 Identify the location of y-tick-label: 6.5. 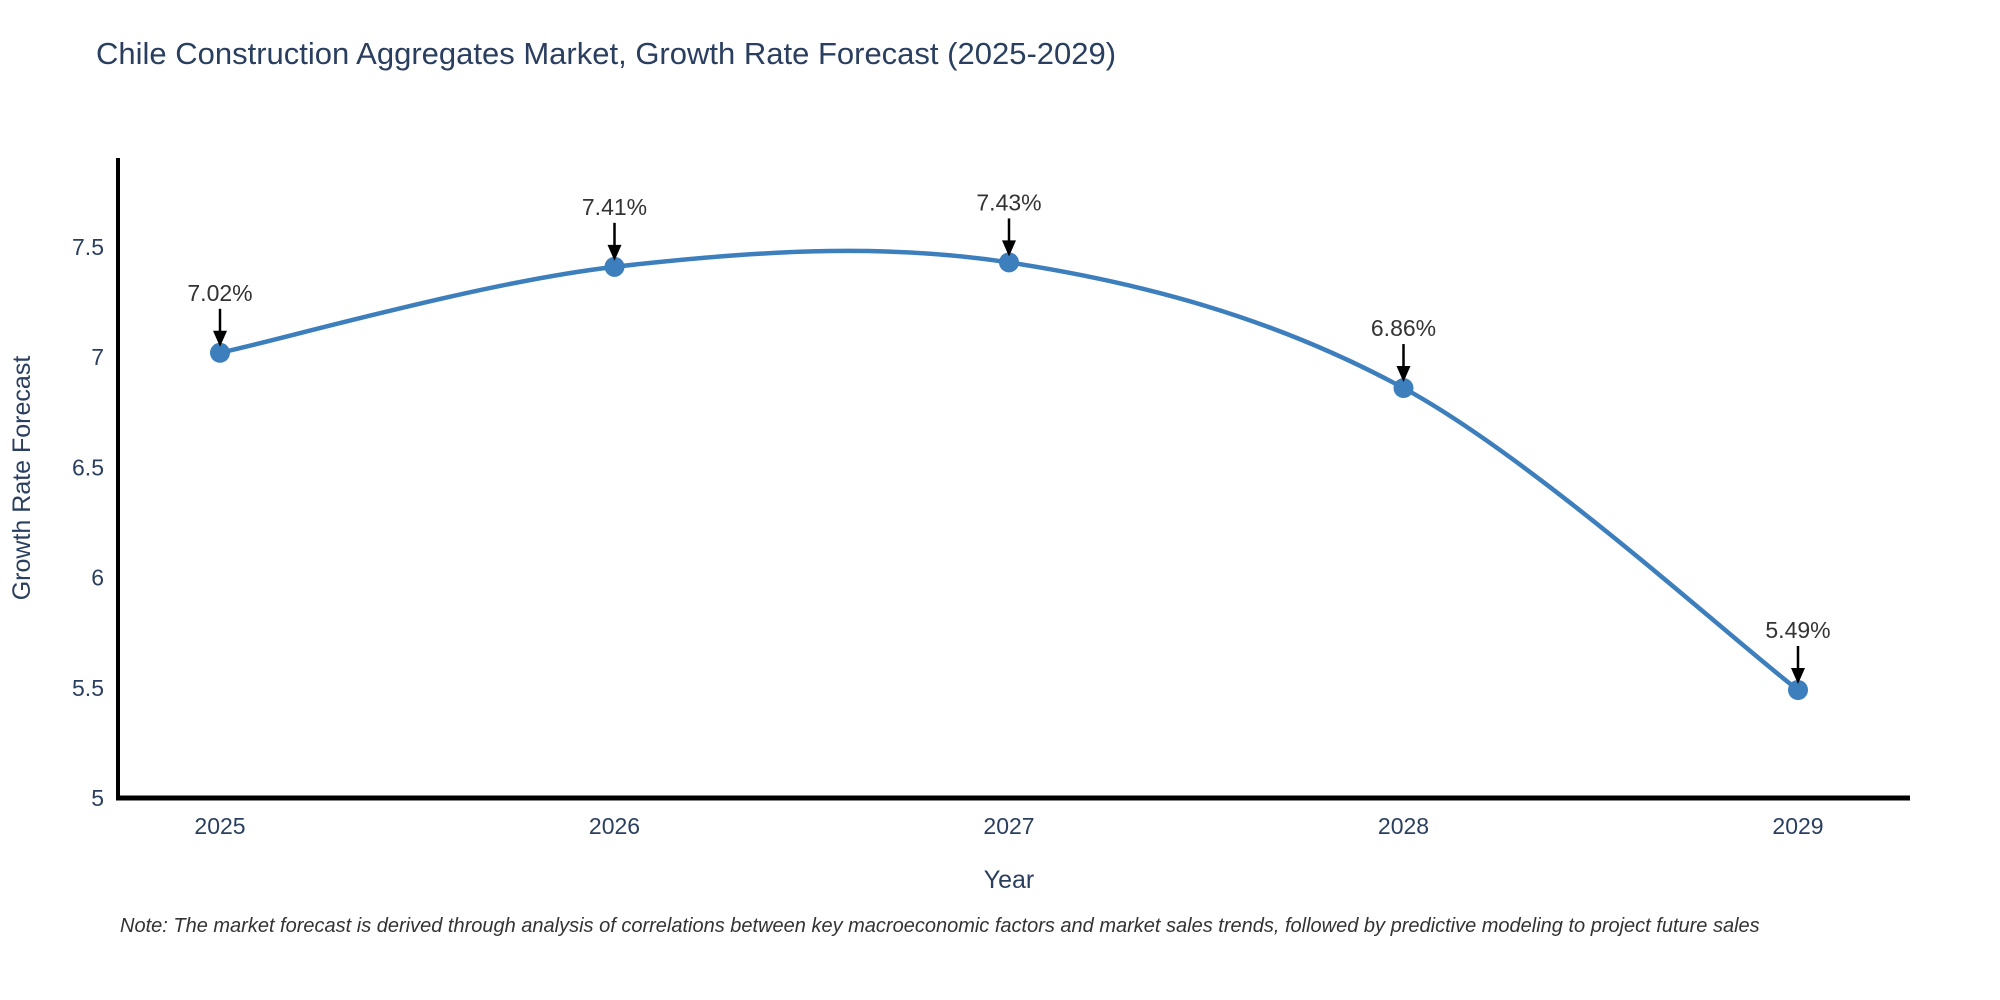
(88, 467).